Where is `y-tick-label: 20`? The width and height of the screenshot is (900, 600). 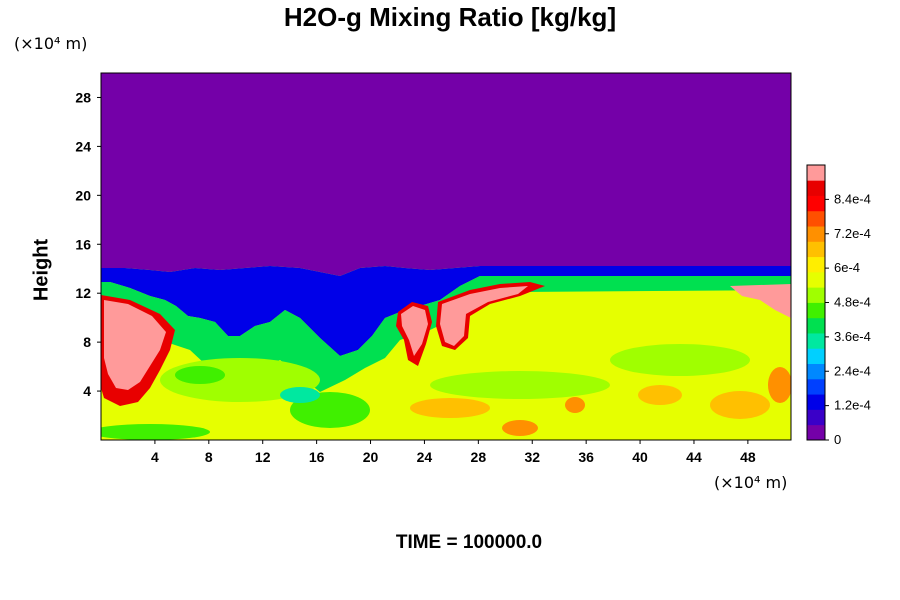
y-tick-label: 20 is located at coordinates (83, 195).